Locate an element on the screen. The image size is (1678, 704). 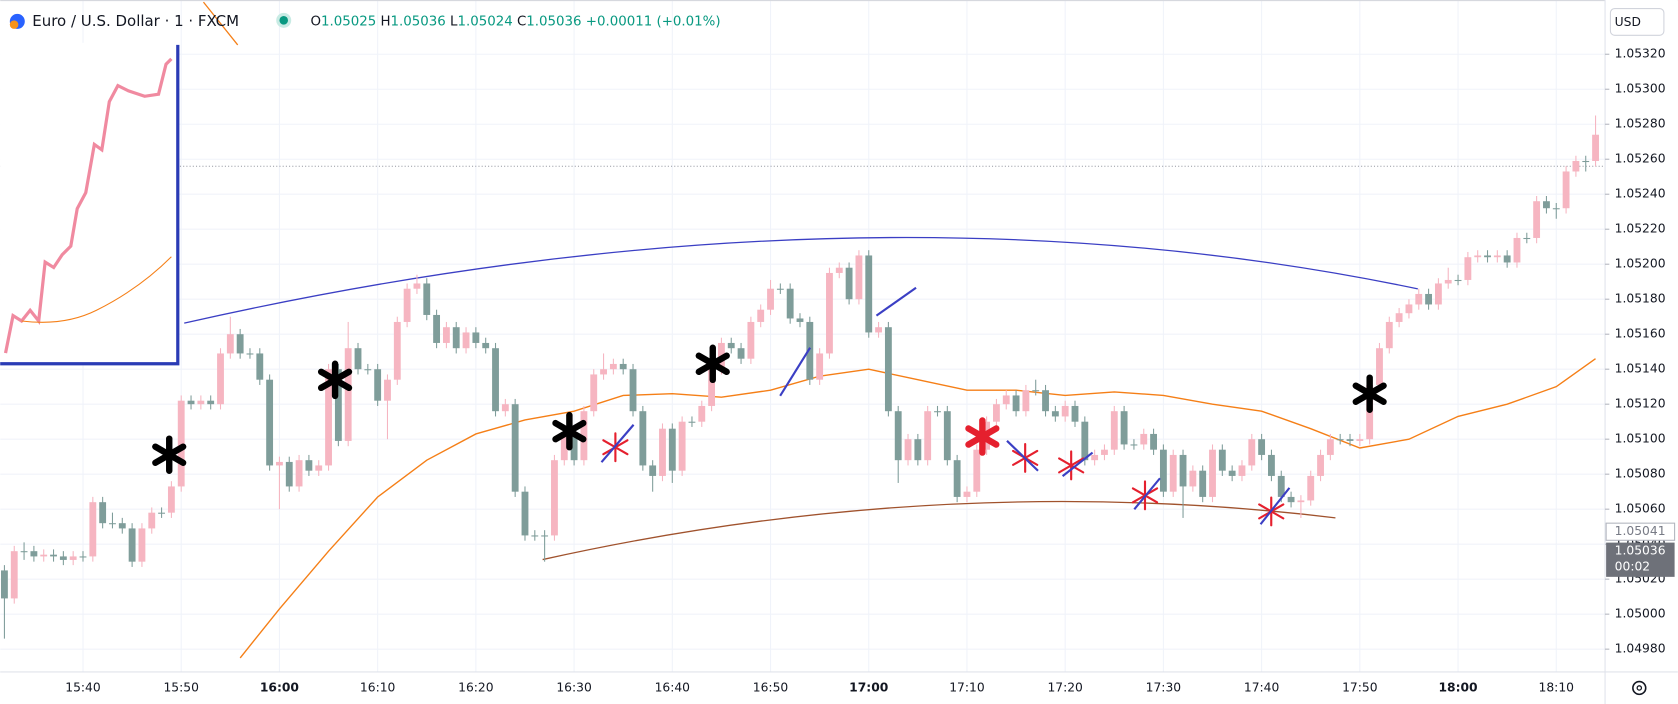
x-tick-label: 15:50 is located at coordinates (180, 687).